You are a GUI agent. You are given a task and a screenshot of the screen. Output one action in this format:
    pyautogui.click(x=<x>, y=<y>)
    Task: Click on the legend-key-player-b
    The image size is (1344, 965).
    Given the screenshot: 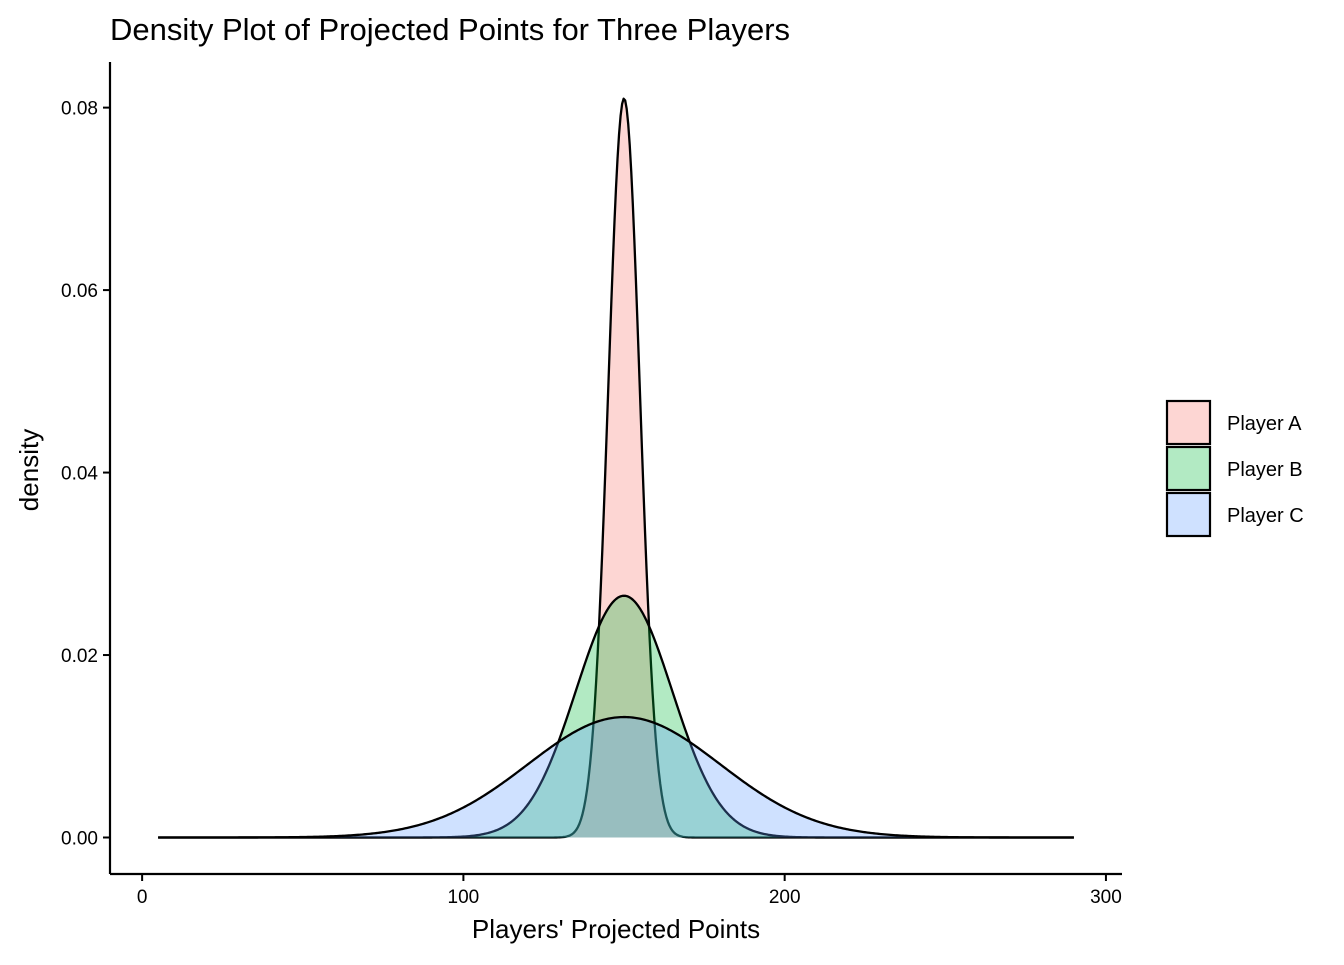 What is the action you would take?
    pyautogui.click(x=1188, y=468)
    